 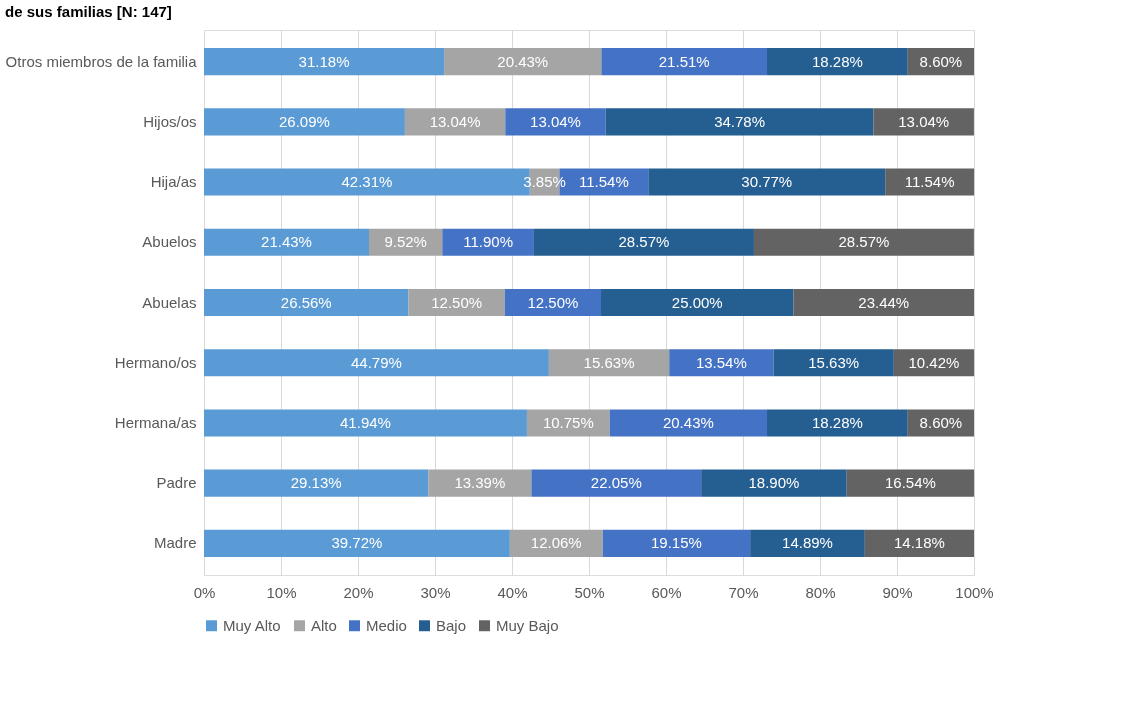 What do you see at coordinates (589, 592) in the screenshot?
I see `x-tick-label: 50%` at bounding box center [589, 592].